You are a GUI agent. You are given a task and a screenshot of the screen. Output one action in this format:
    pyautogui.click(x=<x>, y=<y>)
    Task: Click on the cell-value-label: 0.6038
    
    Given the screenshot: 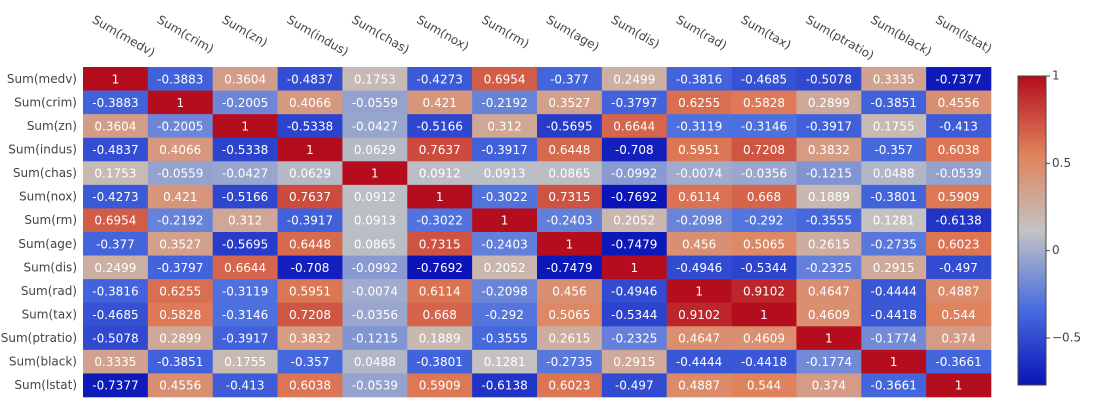 What is the action you would take?
    pyautogui.click(x=959, y=150)
    